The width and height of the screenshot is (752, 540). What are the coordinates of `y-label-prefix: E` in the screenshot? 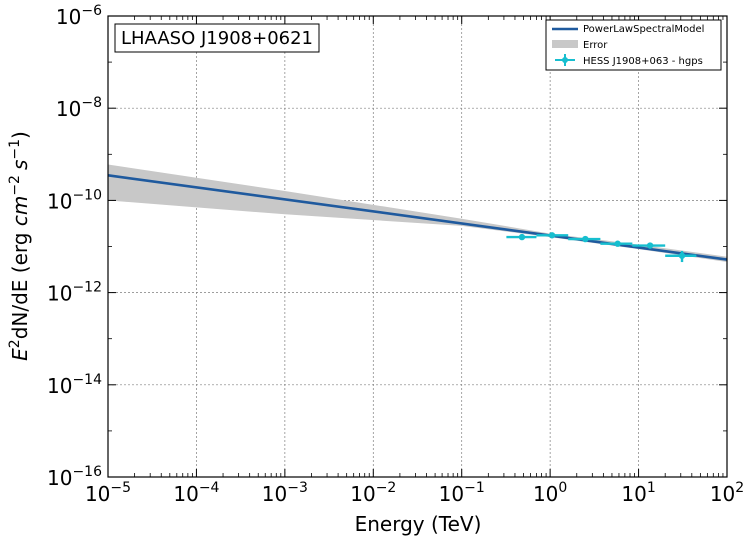 It's located at (20, 354).